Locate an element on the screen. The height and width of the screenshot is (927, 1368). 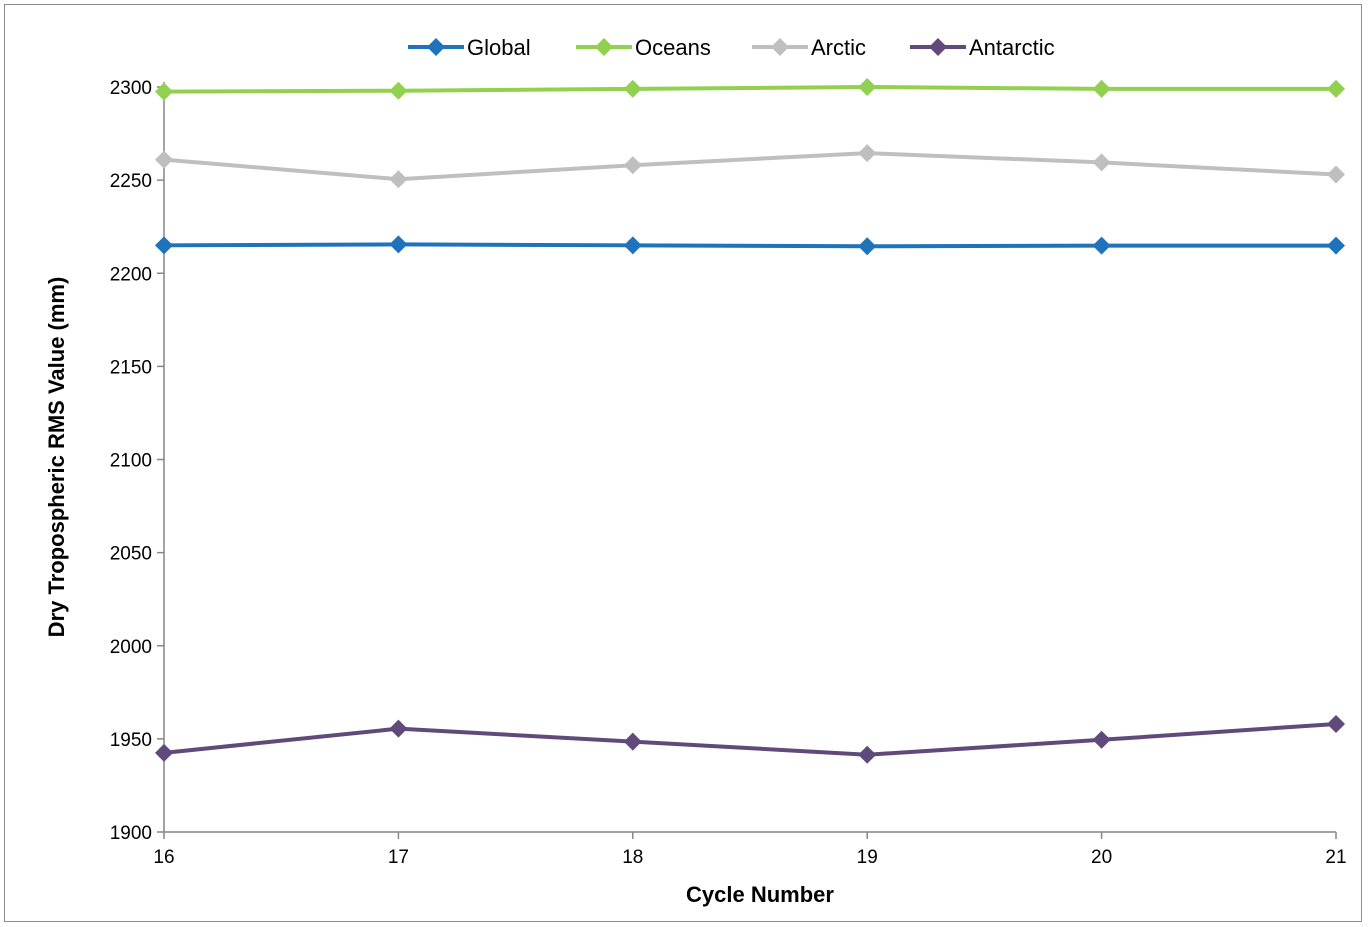
y-tick-label: 2150 is located at coordinates (131, 367).